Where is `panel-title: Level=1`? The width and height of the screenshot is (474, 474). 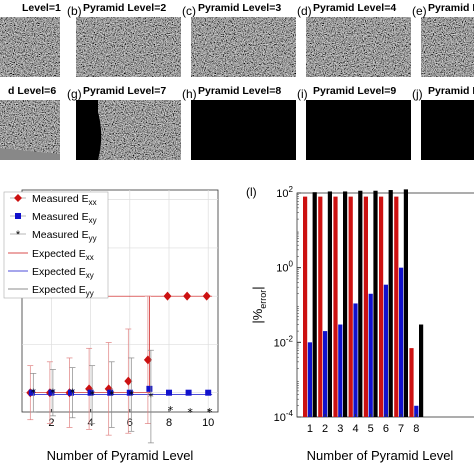 panel-title: Level=1 is located at coordinates (41, 8).